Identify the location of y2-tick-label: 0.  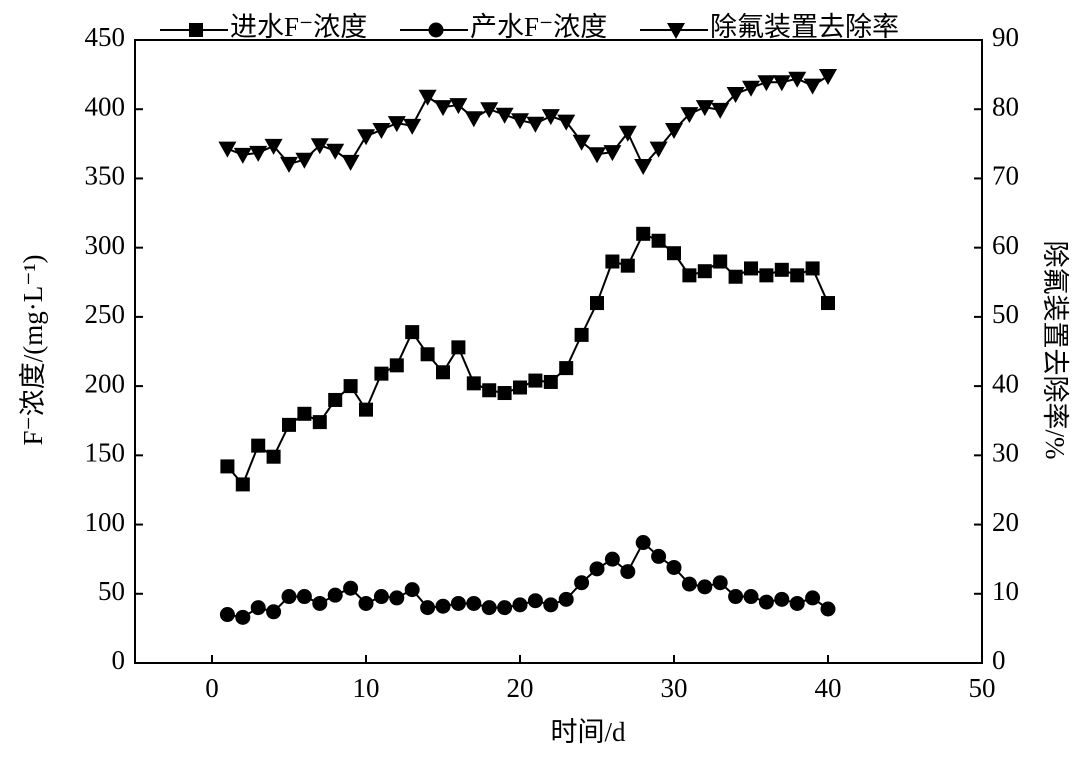
(999, 660).